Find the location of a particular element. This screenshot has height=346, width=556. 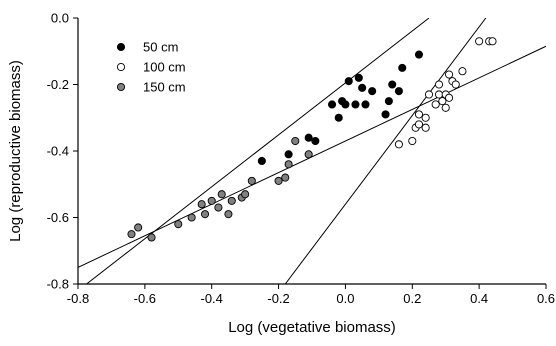

x-tick-label: -0.8 is located at coordinates (78, 298).